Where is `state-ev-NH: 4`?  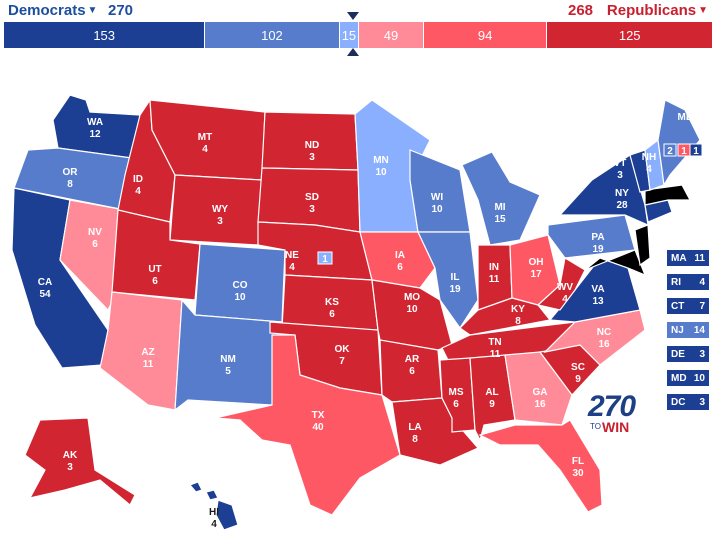
state-ev-NH: 4 is located at coordinates (649, 169).